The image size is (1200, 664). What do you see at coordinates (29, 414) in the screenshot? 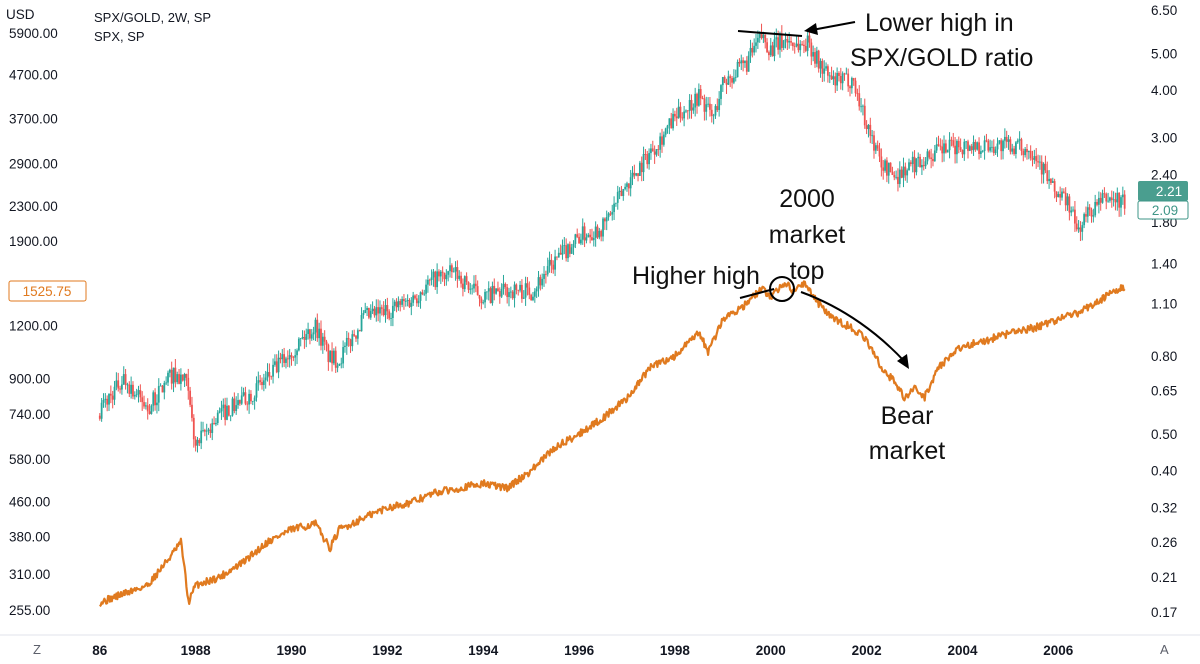
I see `left-tick-label: 740.00` at bounding box center [29, 414].